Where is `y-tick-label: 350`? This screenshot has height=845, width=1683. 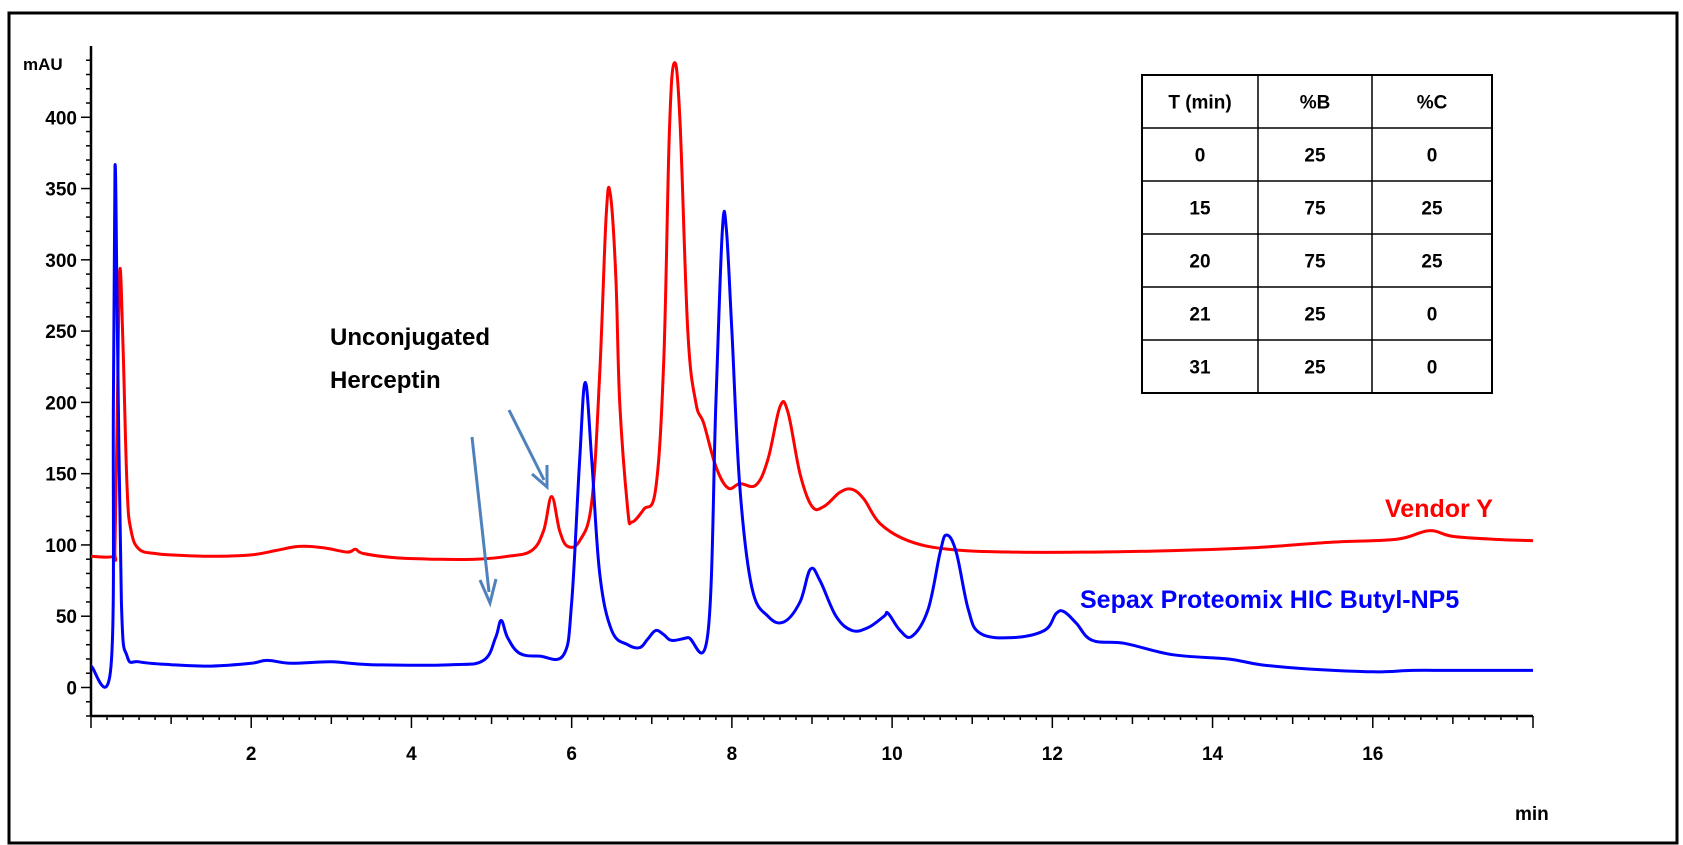 y-tick-label: 350 is located at coordinates (61, 190).